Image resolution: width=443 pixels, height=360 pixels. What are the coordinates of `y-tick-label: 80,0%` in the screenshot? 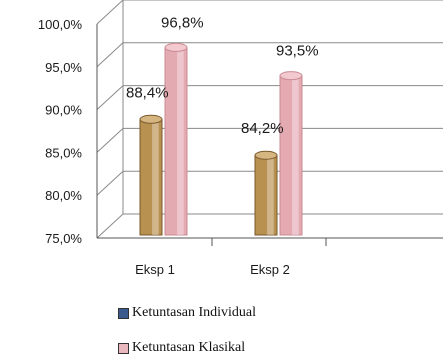 It's located at (63, 195).